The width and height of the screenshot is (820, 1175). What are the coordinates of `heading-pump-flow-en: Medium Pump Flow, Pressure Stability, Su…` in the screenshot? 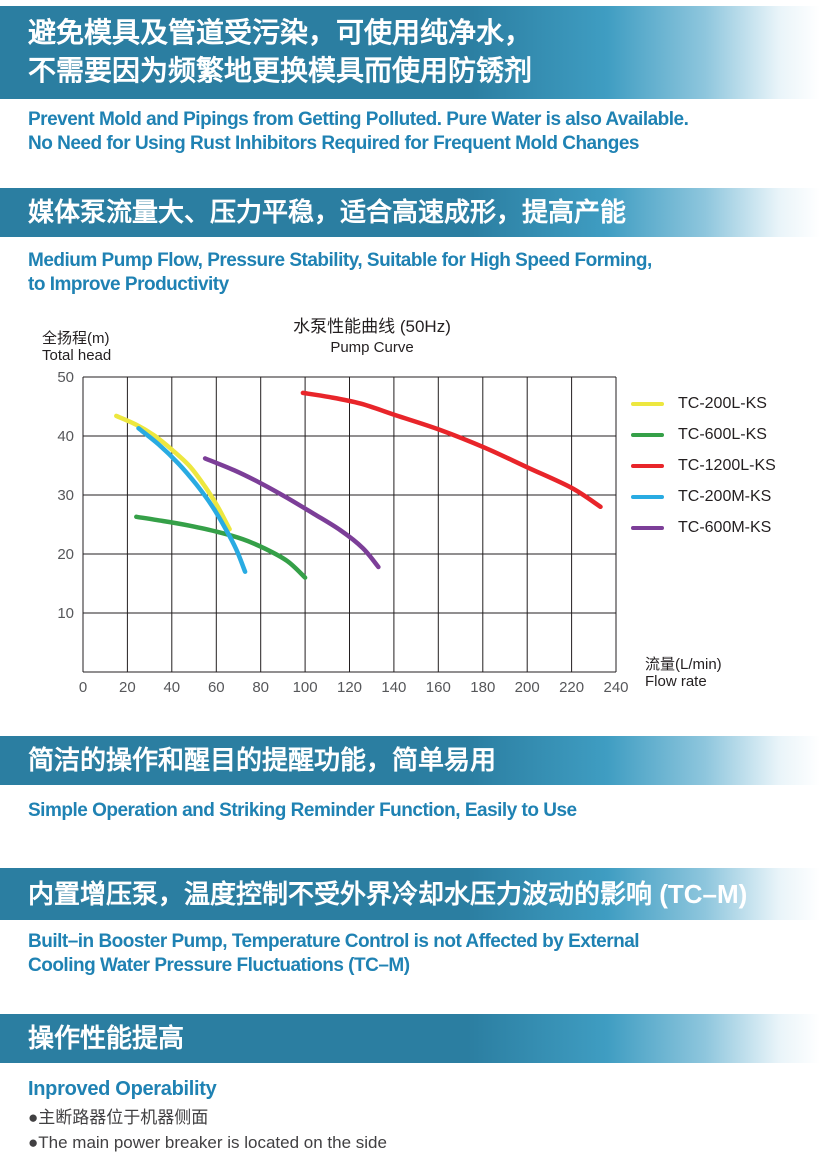 It's located at (340, 273).